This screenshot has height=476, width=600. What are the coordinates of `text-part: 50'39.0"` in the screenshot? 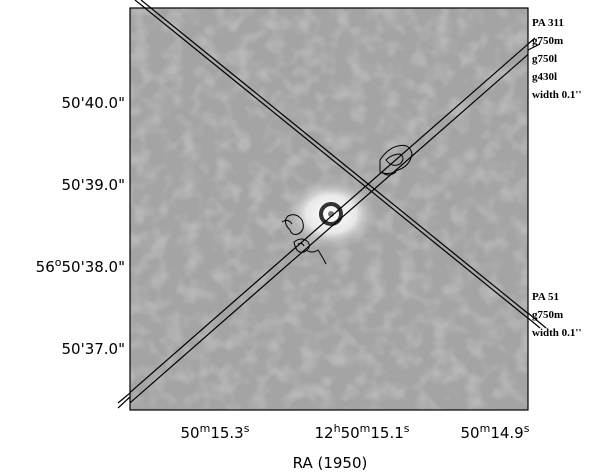 It's located at (93, 185).